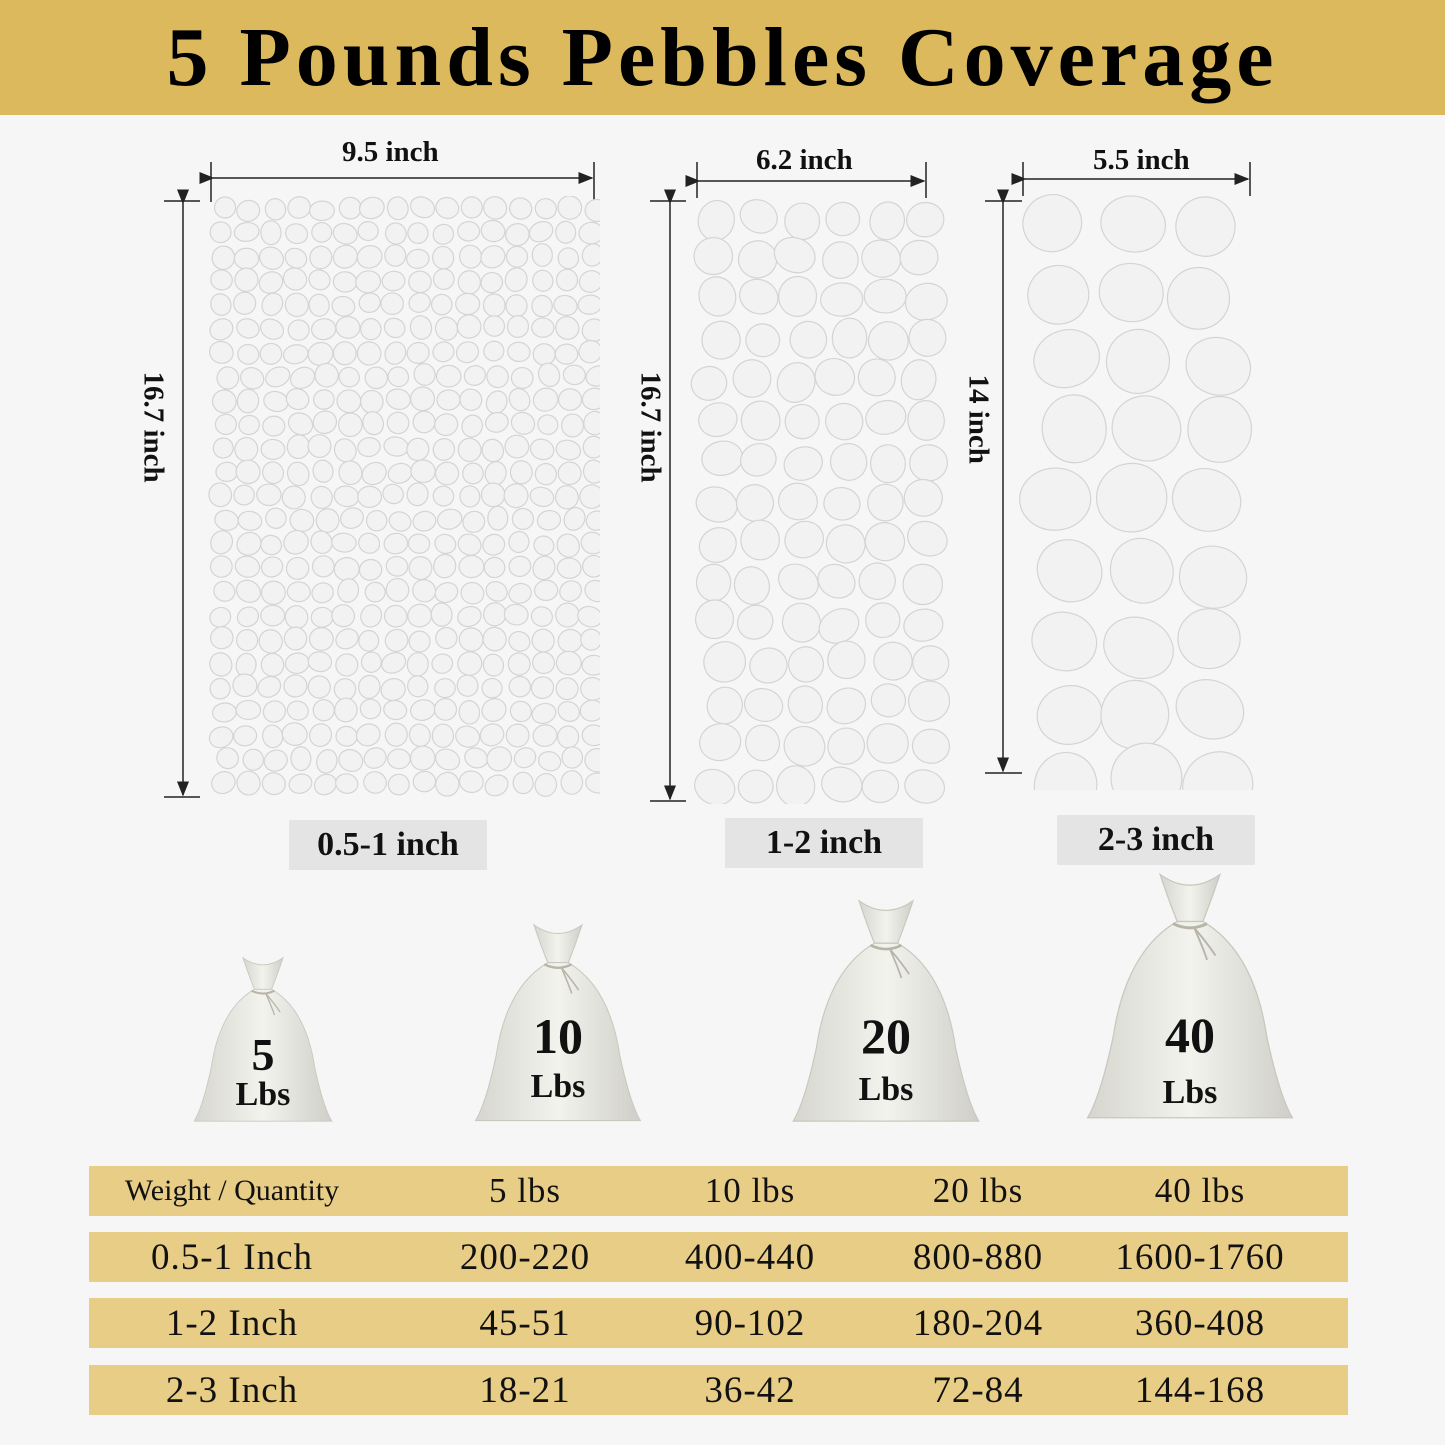 Image resolution: width=1445 pixels, height=1445 pixels. Describe the element at coordinates (232, 1323) in the screenshot. I see `table-cell: 1-2 Inch` at that location.